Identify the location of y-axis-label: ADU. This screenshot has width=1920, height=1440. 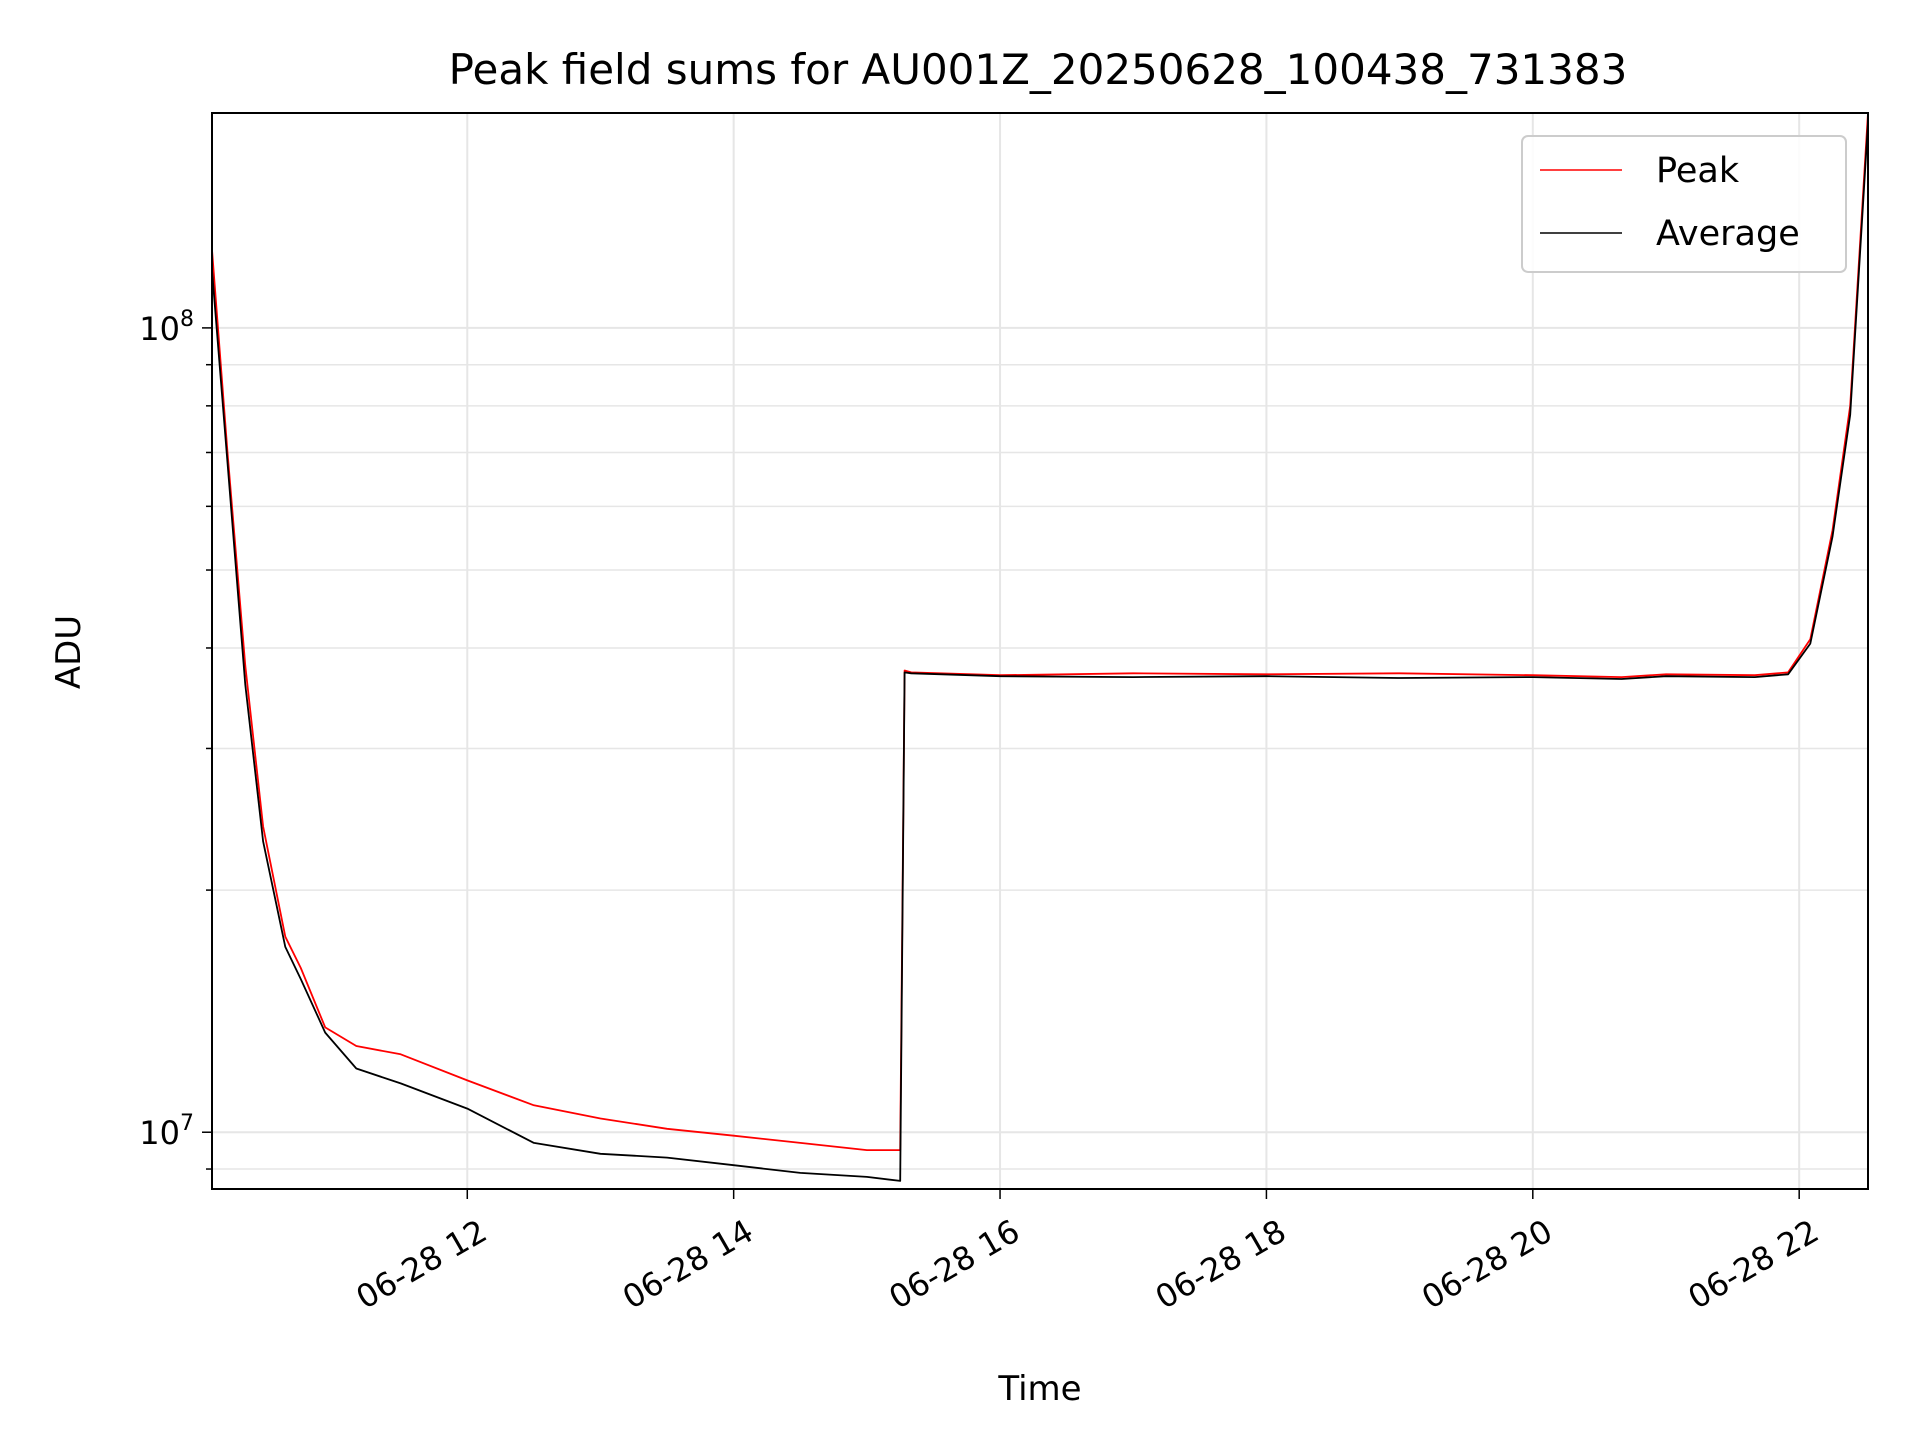
(69, 652).